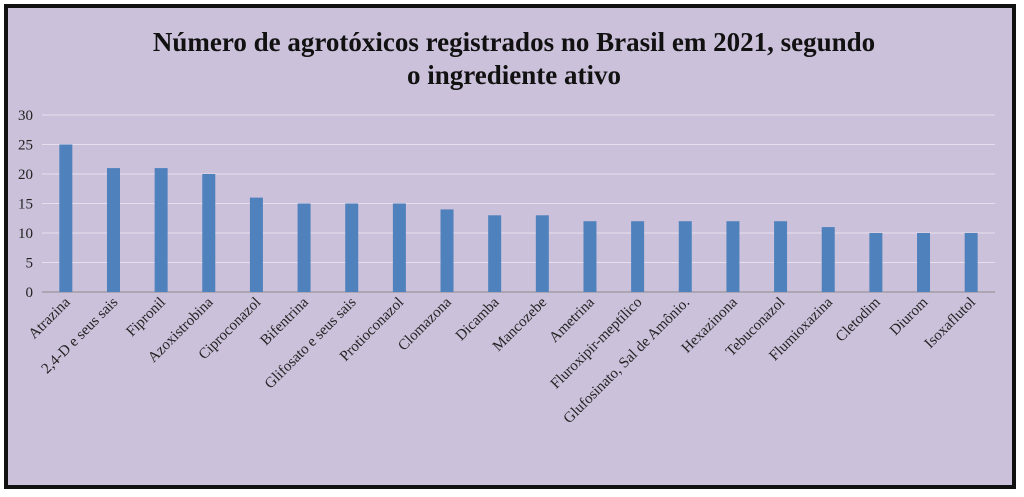  Describe the element at coordinates (30, 264) in the screenshot. I see `y-tick-label: 5` at that location.